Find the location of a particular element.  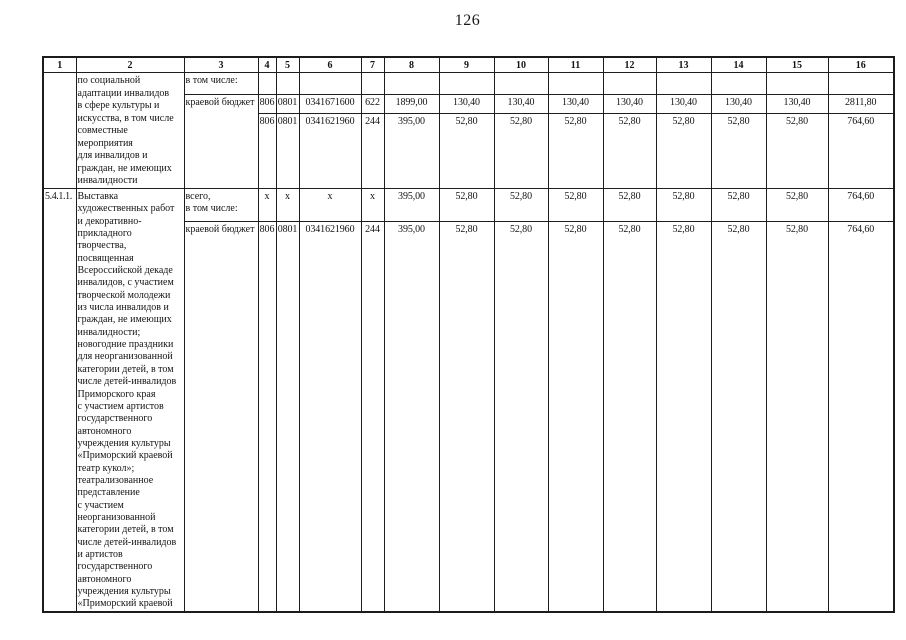

funding-source-cell: всего, в том числе: is located at coordinates (221, 205).